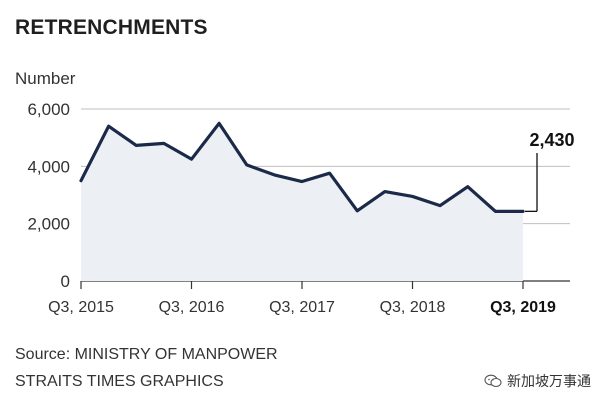 The height and width of the screenshot is (409, 605). What do you see at coordinates (65, 281) in the screenshot?
I see `y-tick-label: 0` at bounding box center [65, 281].